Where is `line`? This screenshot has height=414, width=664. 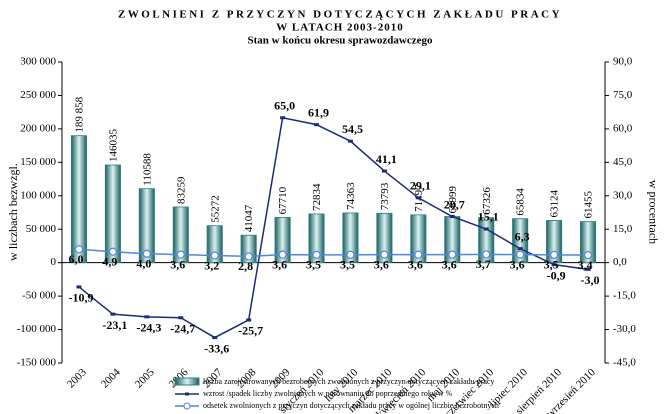 line is located at coordinates (333, 253).